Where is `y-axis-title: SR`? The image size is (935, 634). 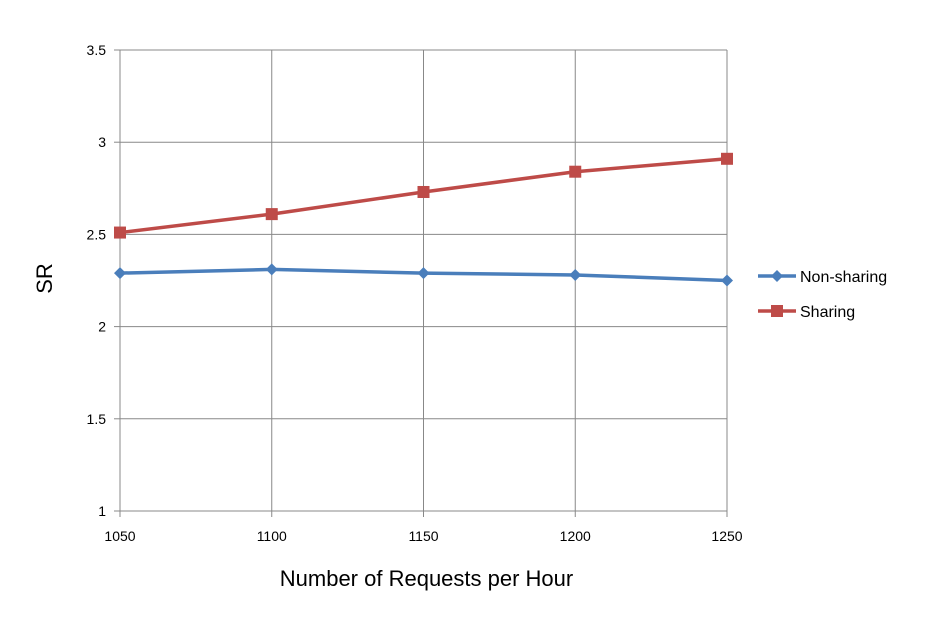
y-axis-title: SR is located at coordinates (44, 278).